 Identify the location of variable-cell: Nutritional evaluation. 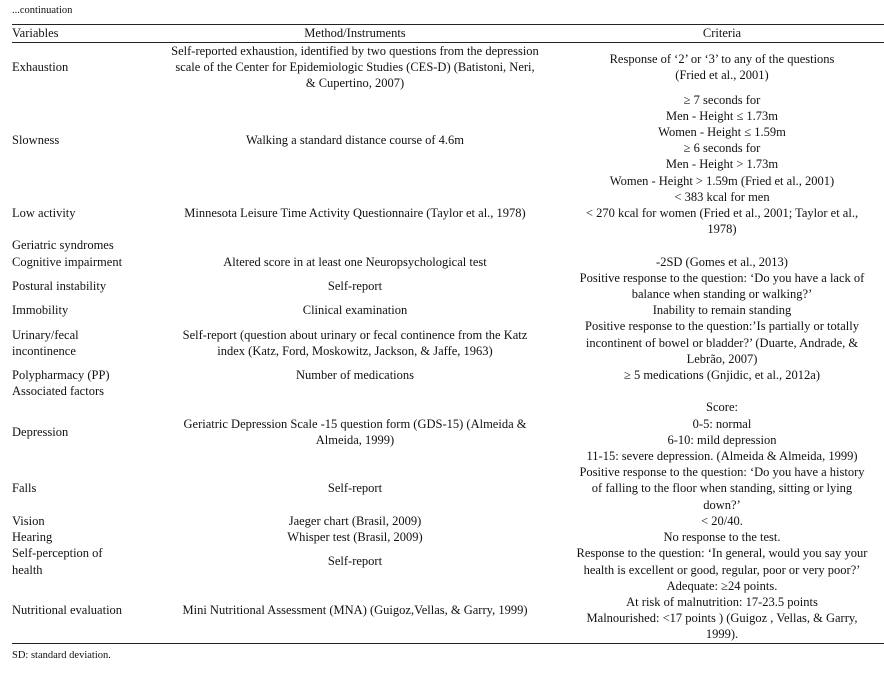
(81, 610).